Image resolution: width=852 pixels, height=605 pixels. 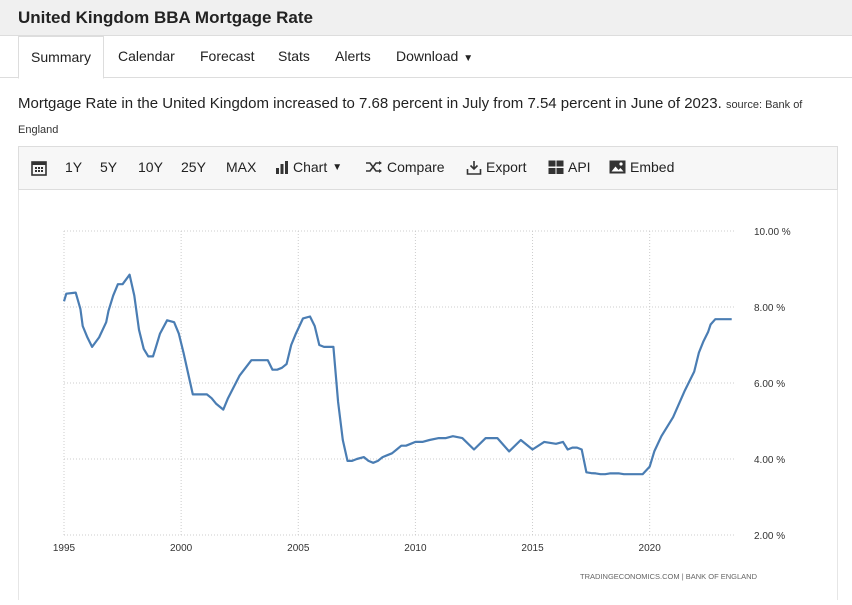 What do you see at coordinates (426, 18) in the screenshot?
I see `title-bar: United Kingdom BBA Mortgage Rate` at bounding box center [426, 18].